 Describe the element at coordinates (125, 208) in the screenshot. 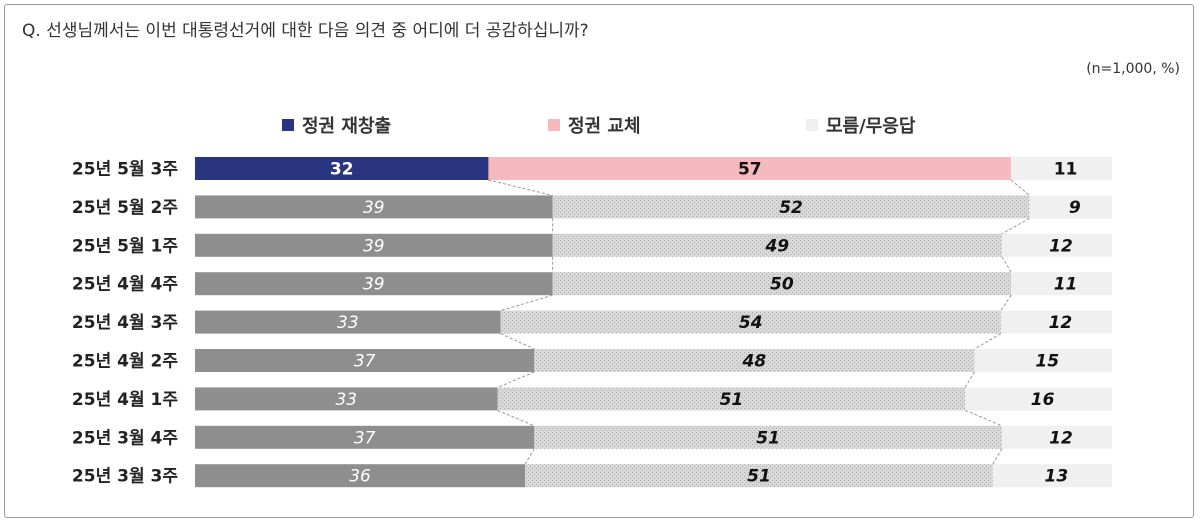

I see `category-label: 25년 5월 2주` at that location.